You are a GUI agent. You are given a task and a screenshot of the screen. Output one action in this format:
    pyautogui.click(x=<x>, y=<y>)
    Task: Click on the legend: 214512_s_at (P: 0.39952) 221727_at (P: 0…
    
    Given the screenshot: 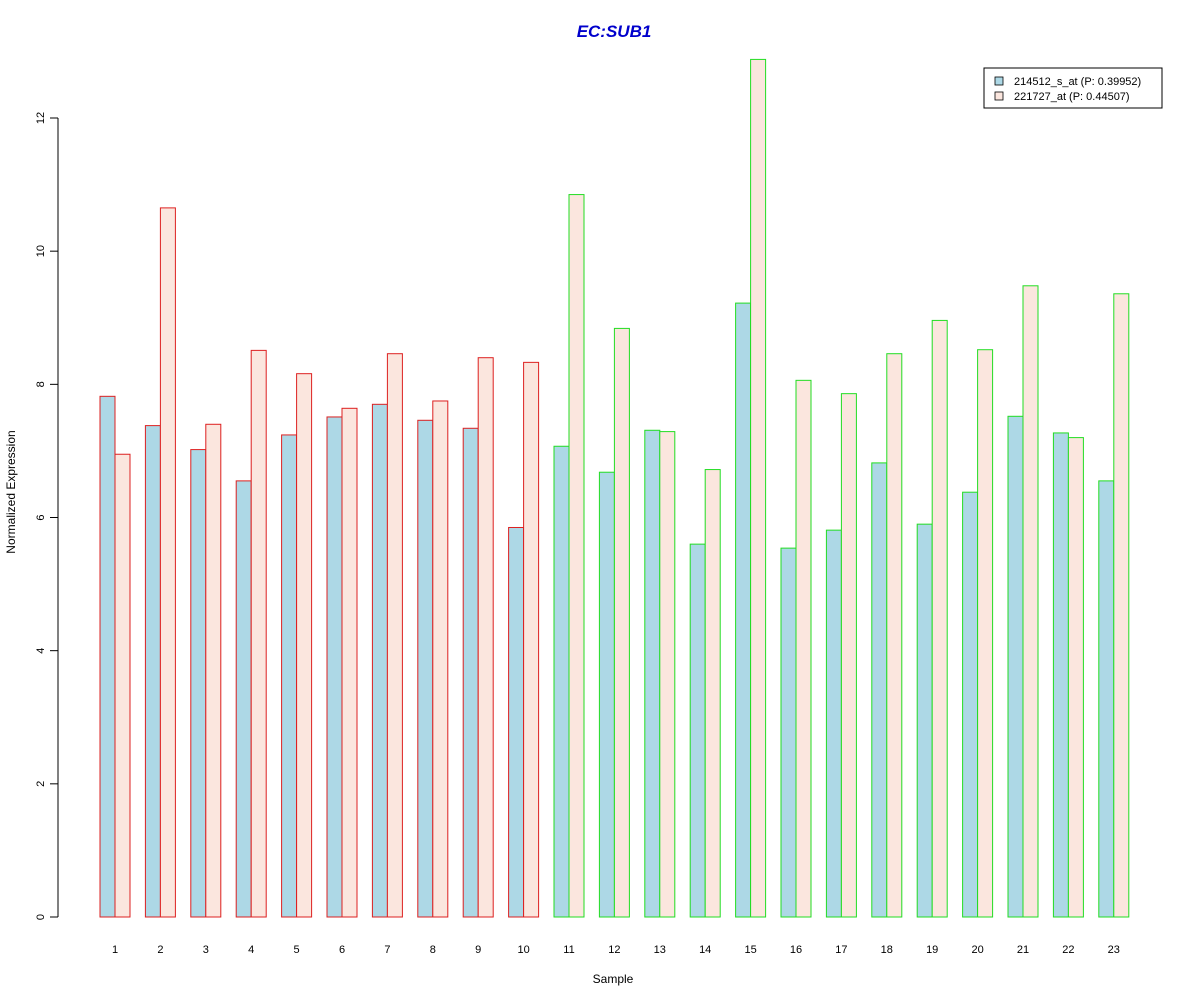 What is the action you would take?
    pyautogui.click(x=1073, y=88)
    